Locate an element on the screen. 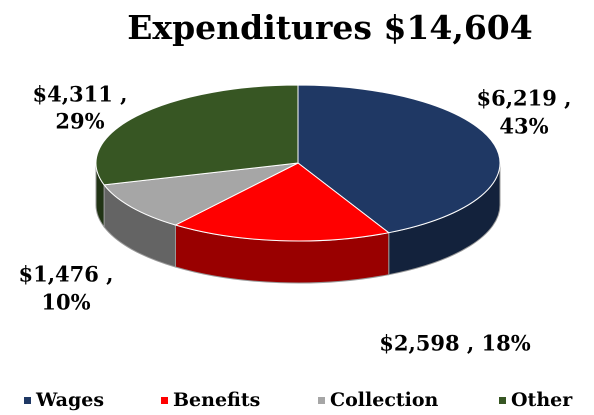  chart-title: Expenditures $14,604 is located at coordinates (329, 27).